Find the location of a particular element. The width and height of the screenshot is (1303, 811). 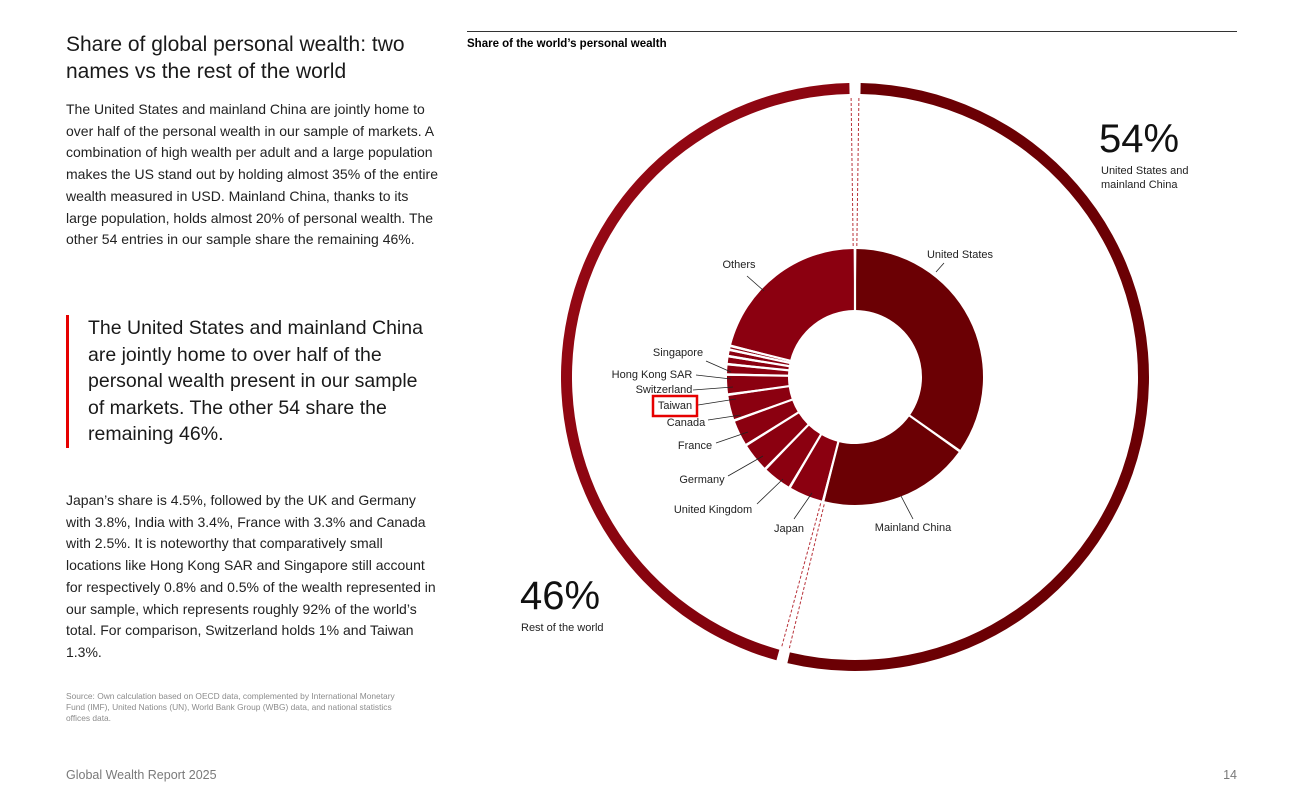

inner-slice-singapore is located at coordinates (760, 355).